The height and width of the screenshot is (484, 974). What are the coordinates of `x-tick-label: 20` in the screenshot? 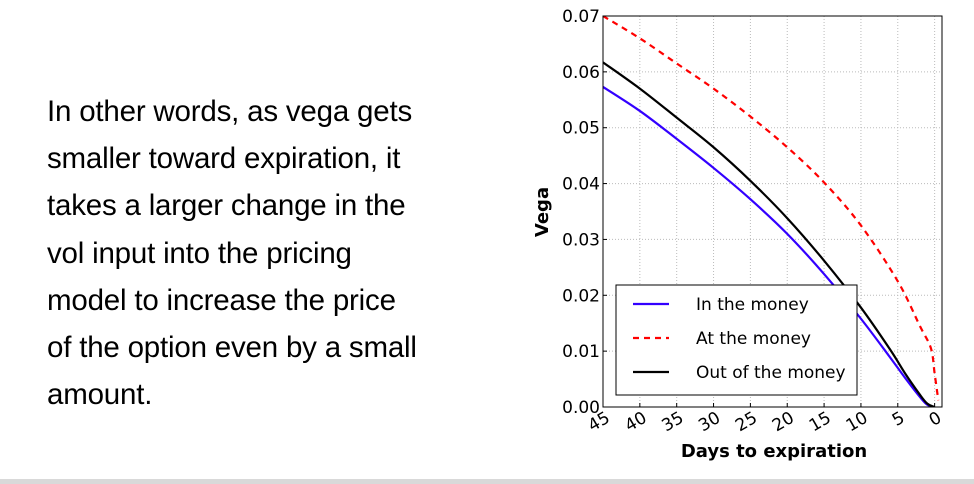 It's located at (783, 422).